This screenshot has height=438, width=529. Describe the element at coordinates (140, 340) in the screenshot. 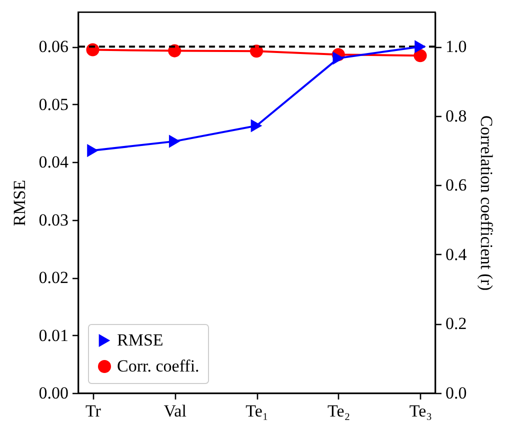

I see `legend-label: RMSE` at that location.